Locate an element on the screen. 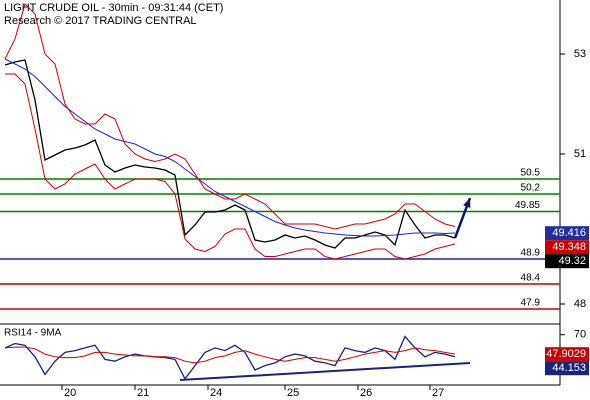  level-label: 48.9 is located at coordinates (531, 253).